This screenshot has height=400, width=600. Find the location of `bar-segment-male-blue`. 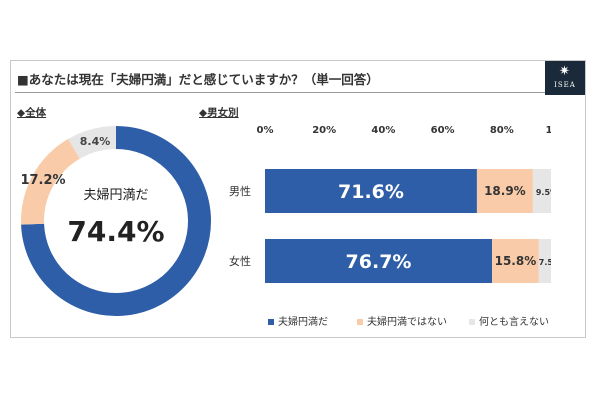

bar-segment-male-blue is located at coordinates (371, 191).